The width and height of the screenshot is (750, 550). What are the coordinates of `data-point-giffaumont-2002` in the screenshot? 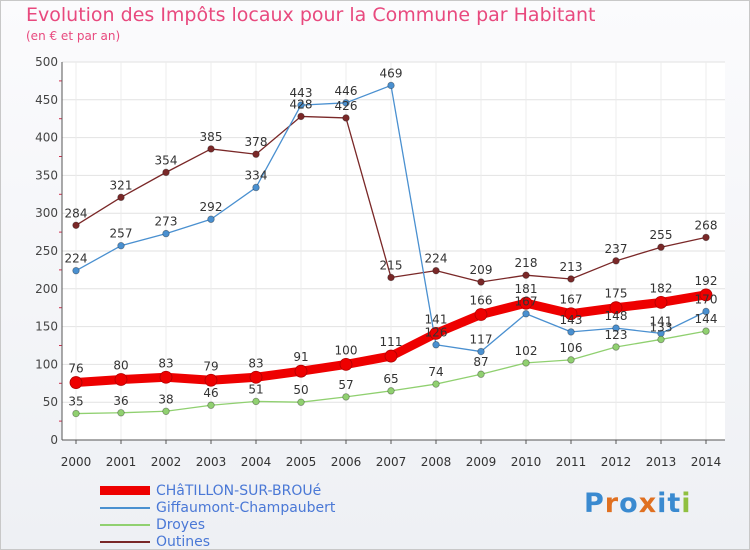 It's located at (166, 233).